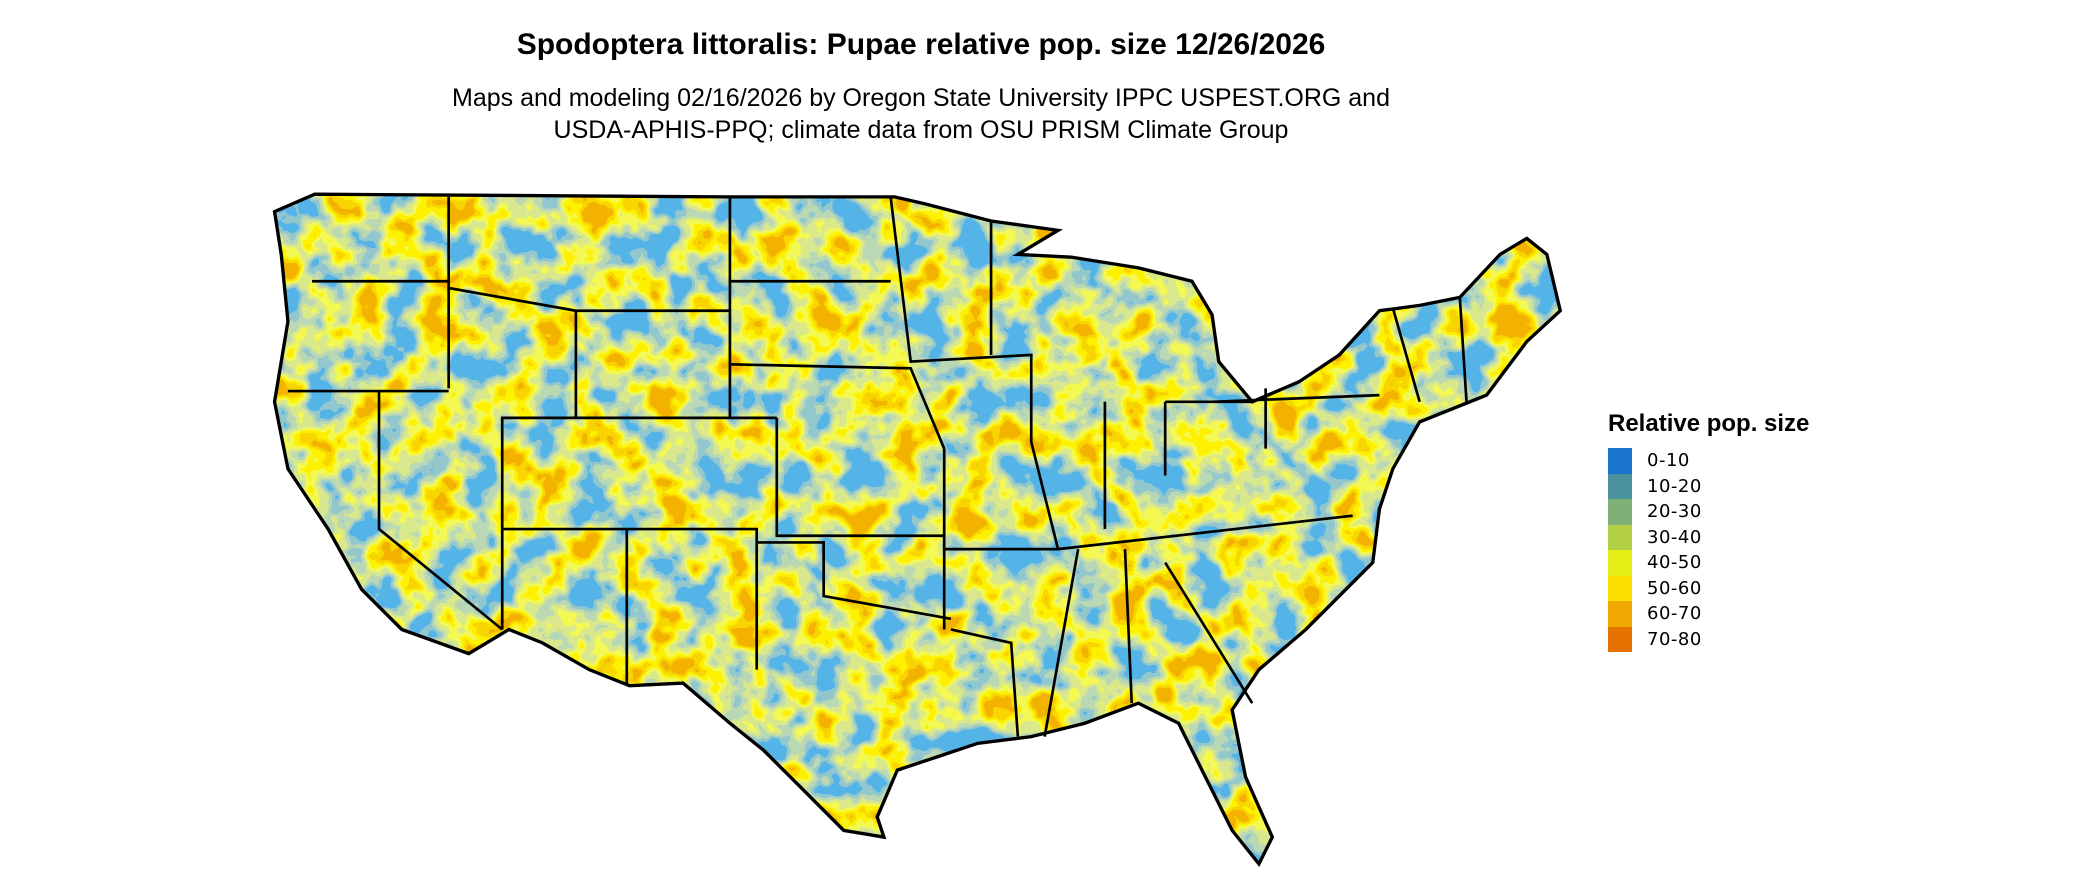 Image resolution: width=2100 pixels, height=892 pixels. I want to click on legend-label: 40-50, so click(1674, 563).